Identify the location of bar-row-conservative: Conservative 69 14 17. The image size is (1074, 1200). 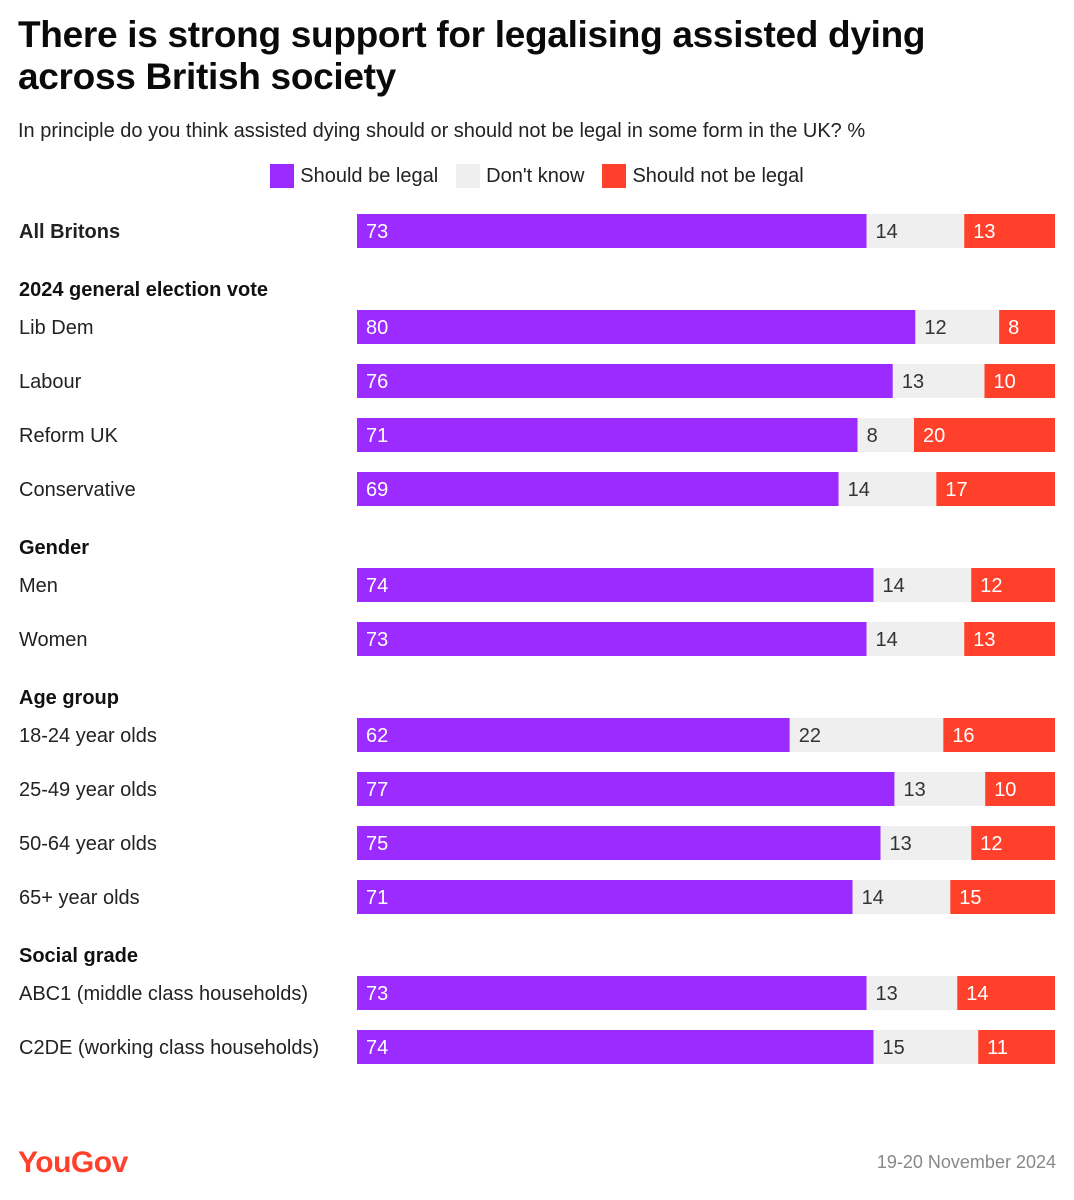
(537, 489).